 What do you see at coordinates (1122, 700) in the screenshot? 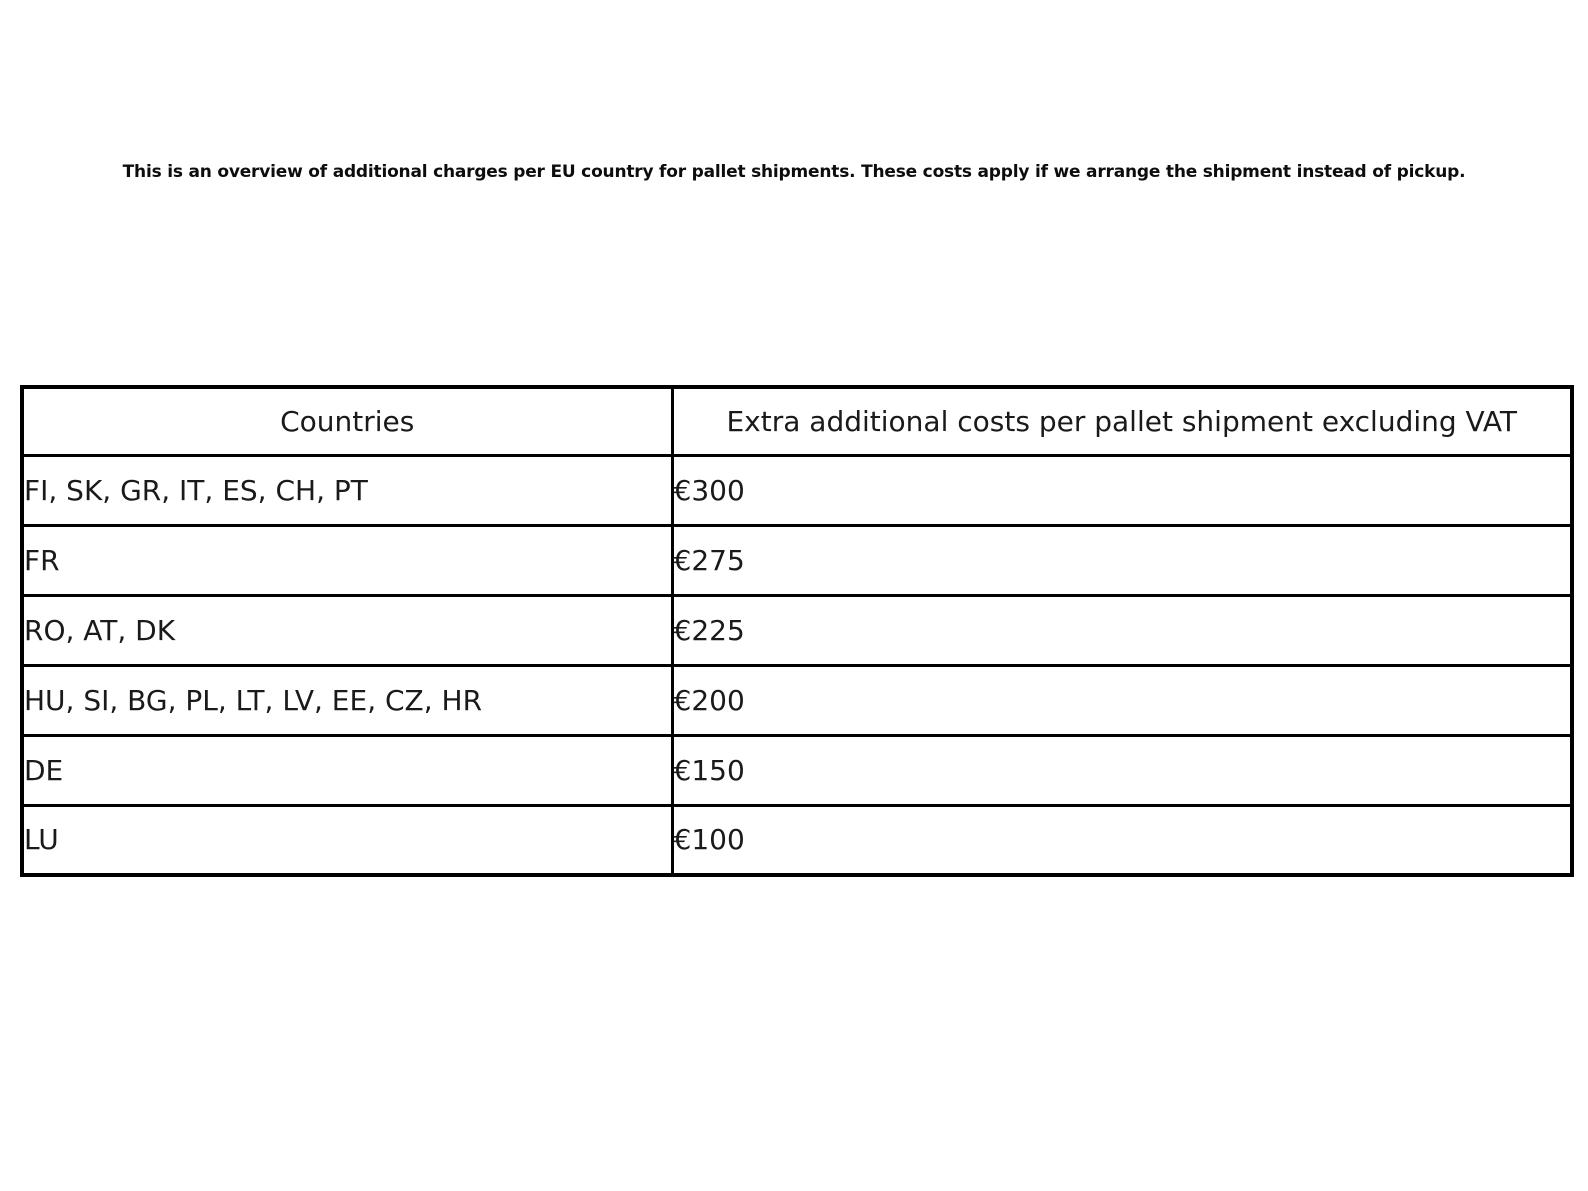
I see `cost-cell: €200` at bounding box center [1122, 700].